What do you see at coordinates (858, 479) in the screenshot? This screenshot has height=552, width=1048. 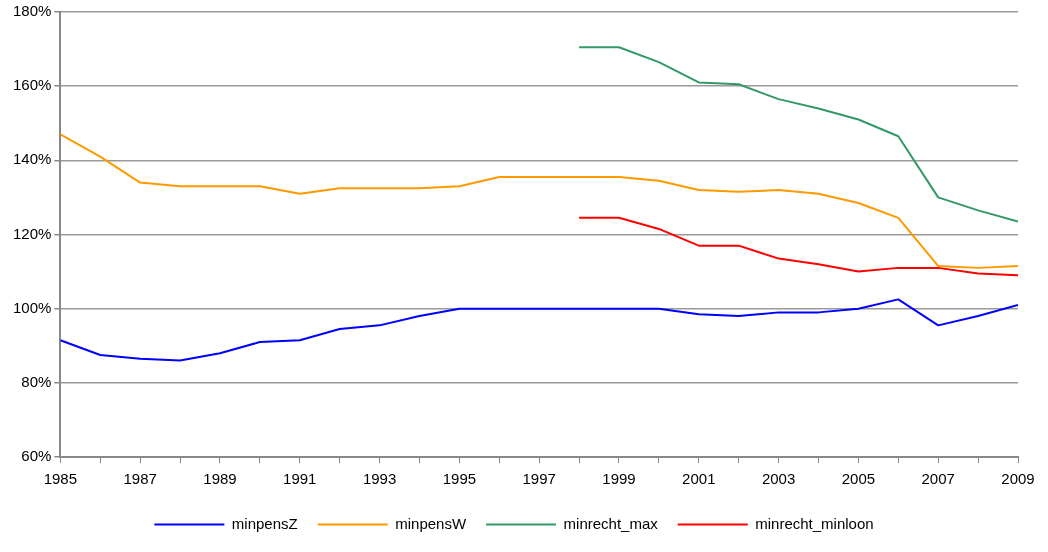 I see `x-tick-label: 2005` at bounding box center [858, 479].